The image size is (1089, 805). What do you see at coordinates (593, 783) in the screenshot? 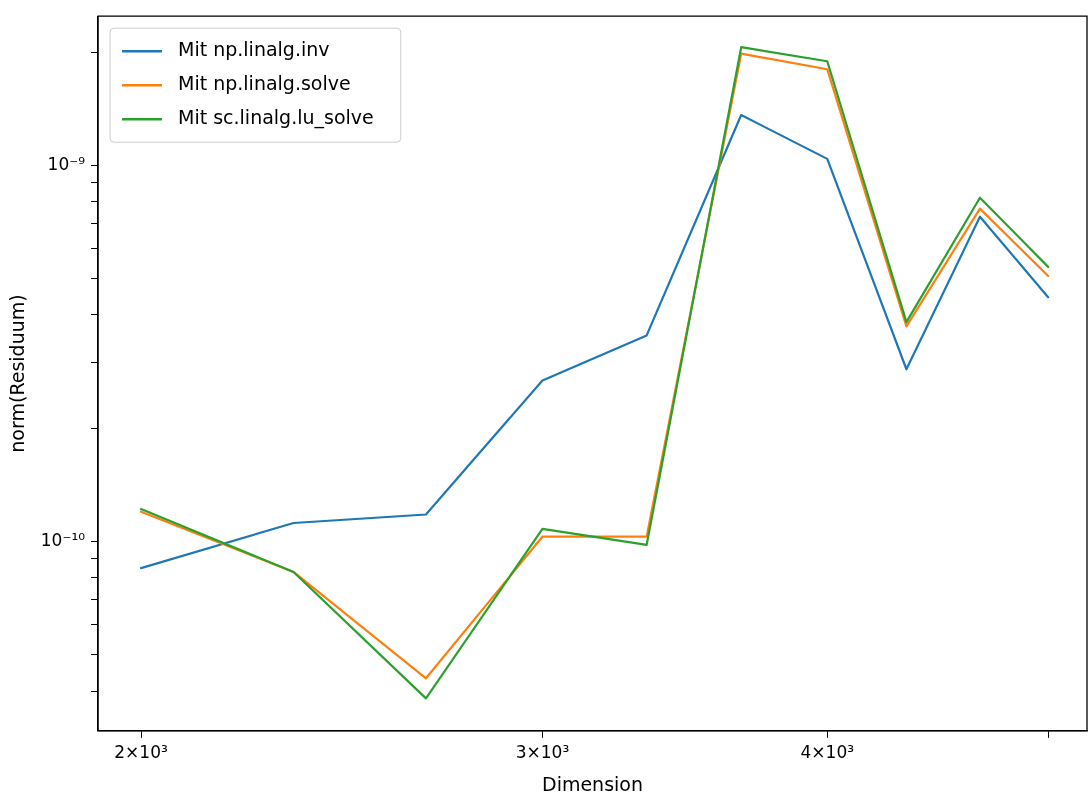
I see `x-axis-title: Dimension` at bounding box center [593, 783].